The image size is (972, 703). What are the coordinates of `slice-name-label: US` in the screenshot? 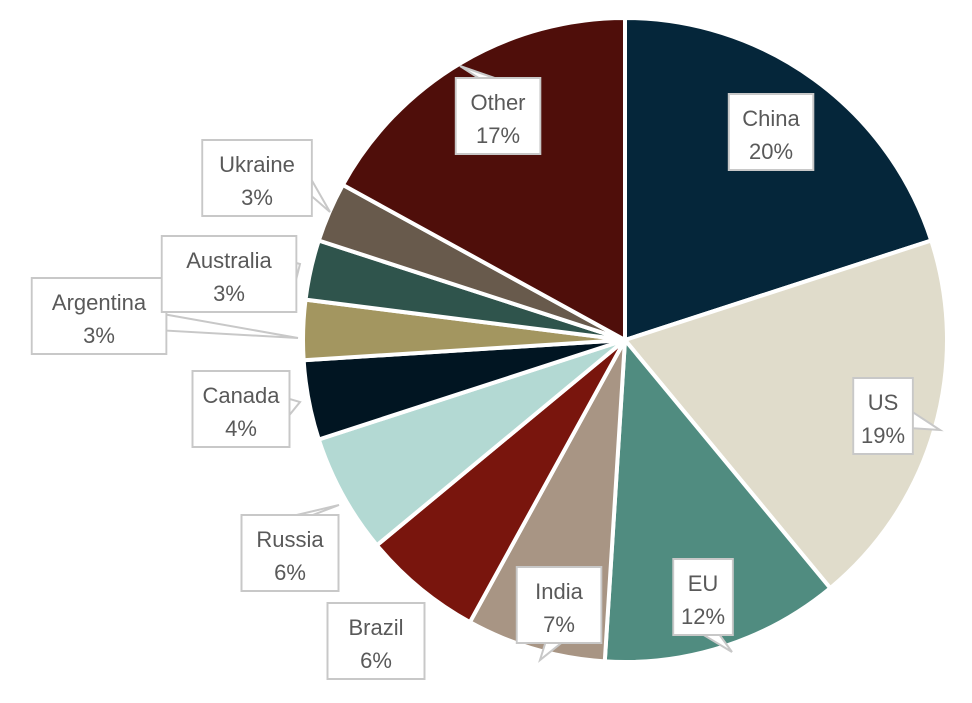 It's located at (883, 402).